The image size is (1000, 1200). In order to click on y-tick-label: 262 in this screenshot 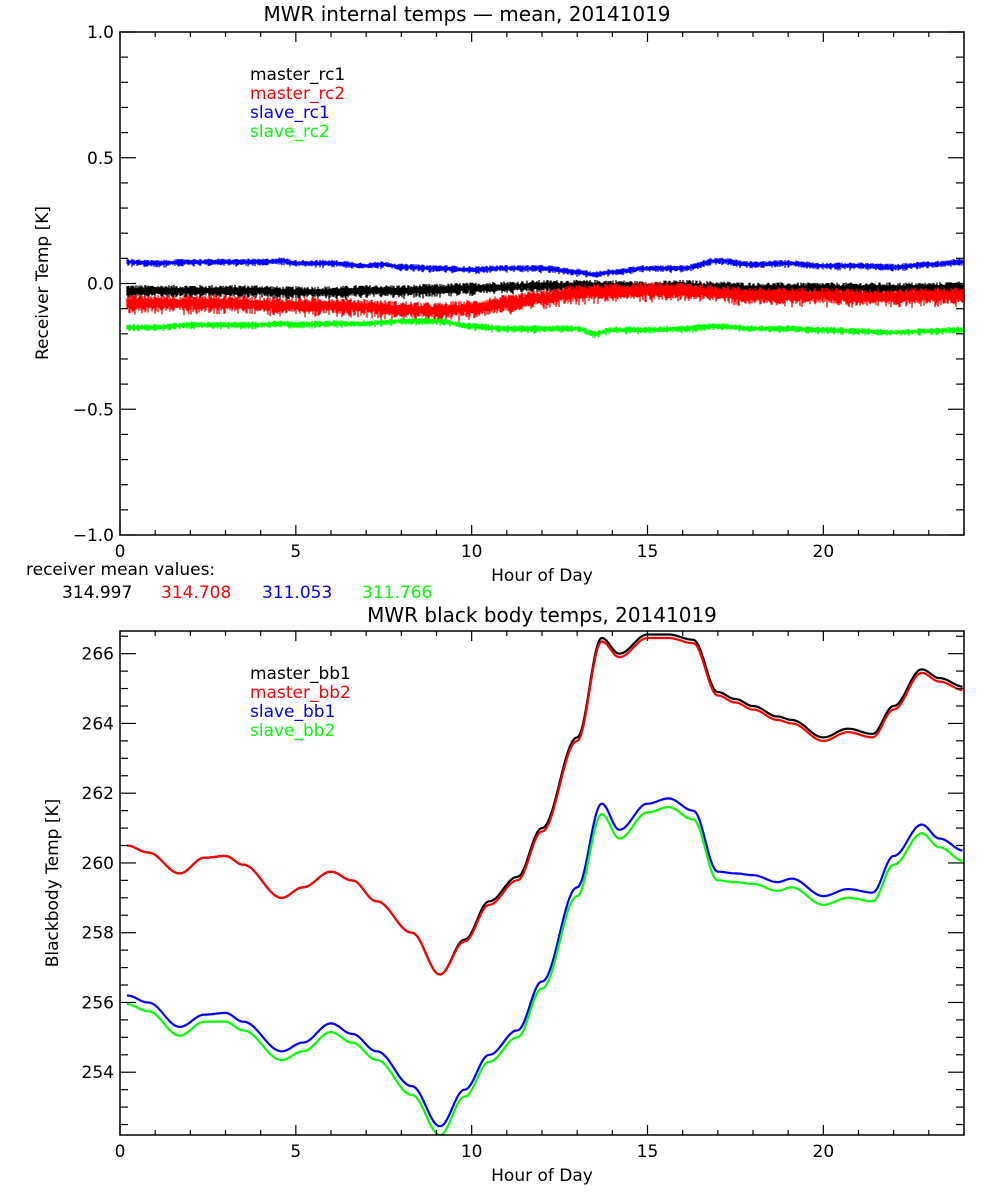, I will do `click(98, 794)`.